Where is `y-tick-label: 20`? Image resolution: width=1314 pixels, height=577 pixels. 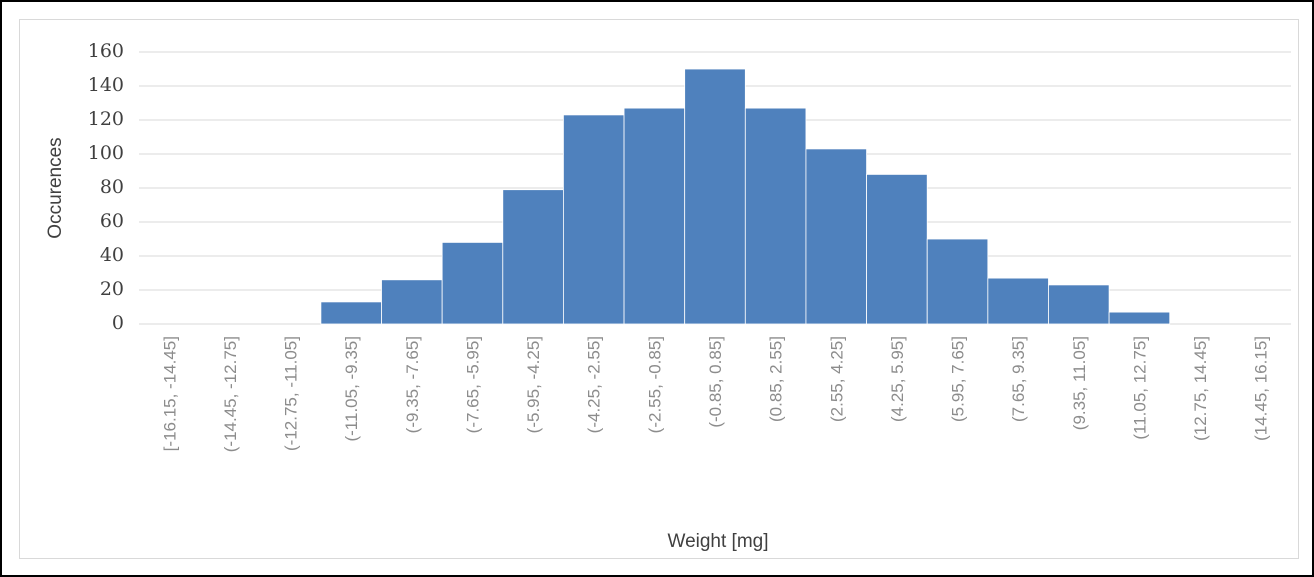
y-tick-label: 20 is located at coordinates (112, 289).